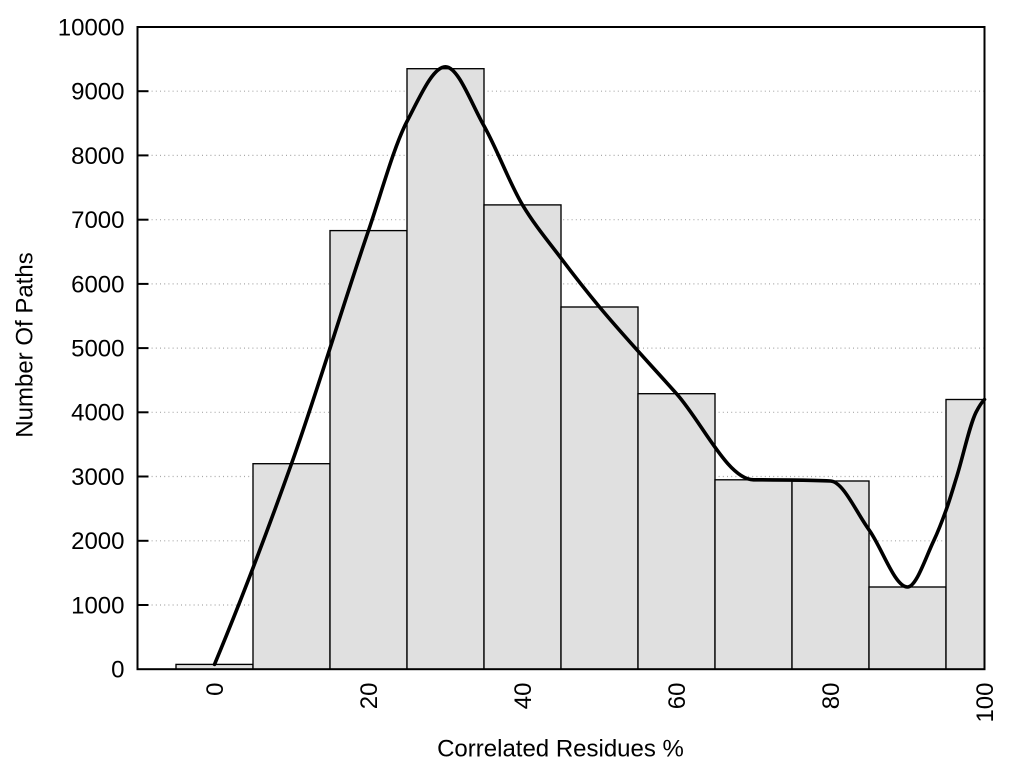 This screenshot has height=768, width=1024. What do you see at coordinates (369, 696) in the screenshot?
I see `svg-text: 20` at bounding box center [369, 696].